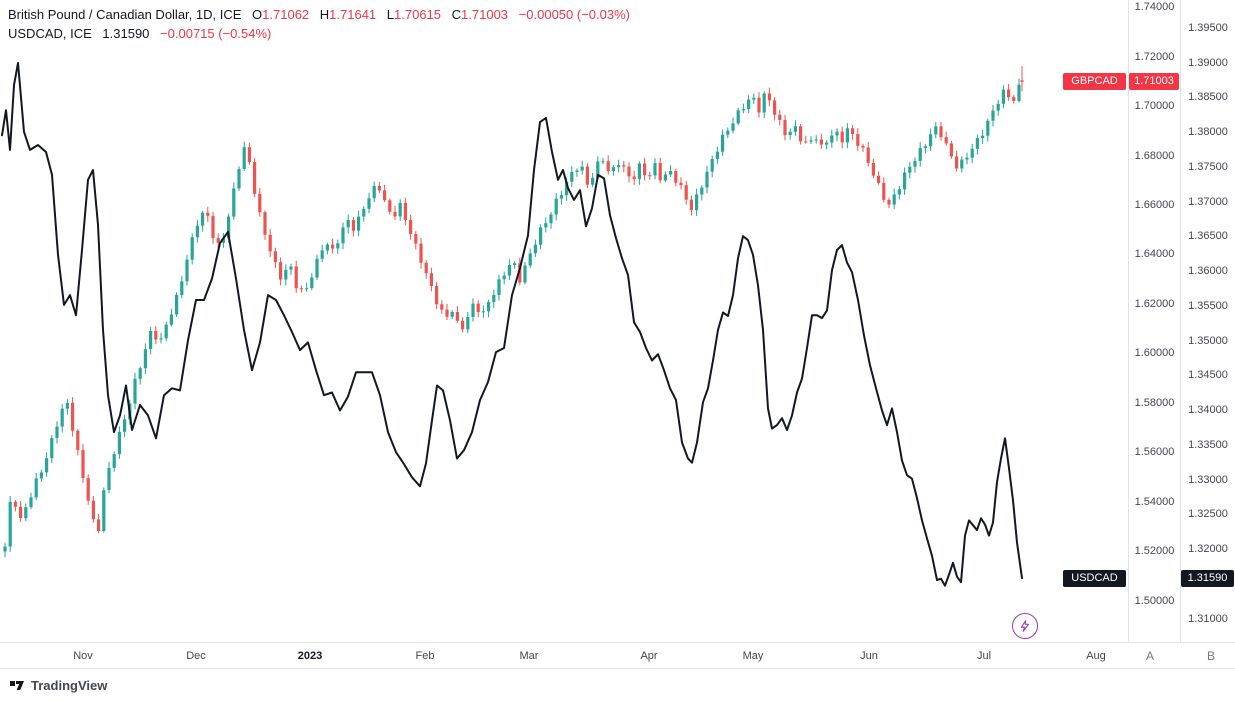  What do you see at coordinates (1154, 56) in the screenshot?
I see `price-tick-label: 1.72000` at bounding box center [1154, 56].